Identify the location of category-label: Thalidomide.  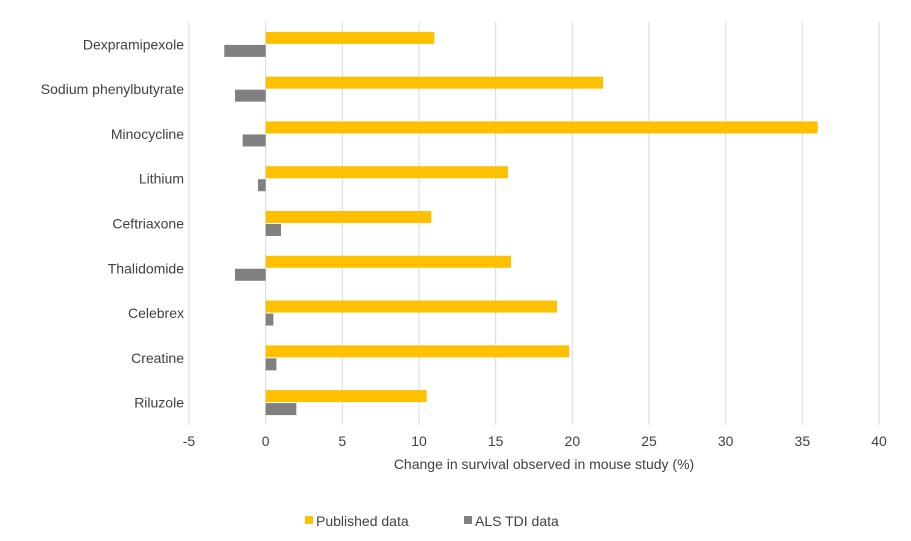
(146, 268).